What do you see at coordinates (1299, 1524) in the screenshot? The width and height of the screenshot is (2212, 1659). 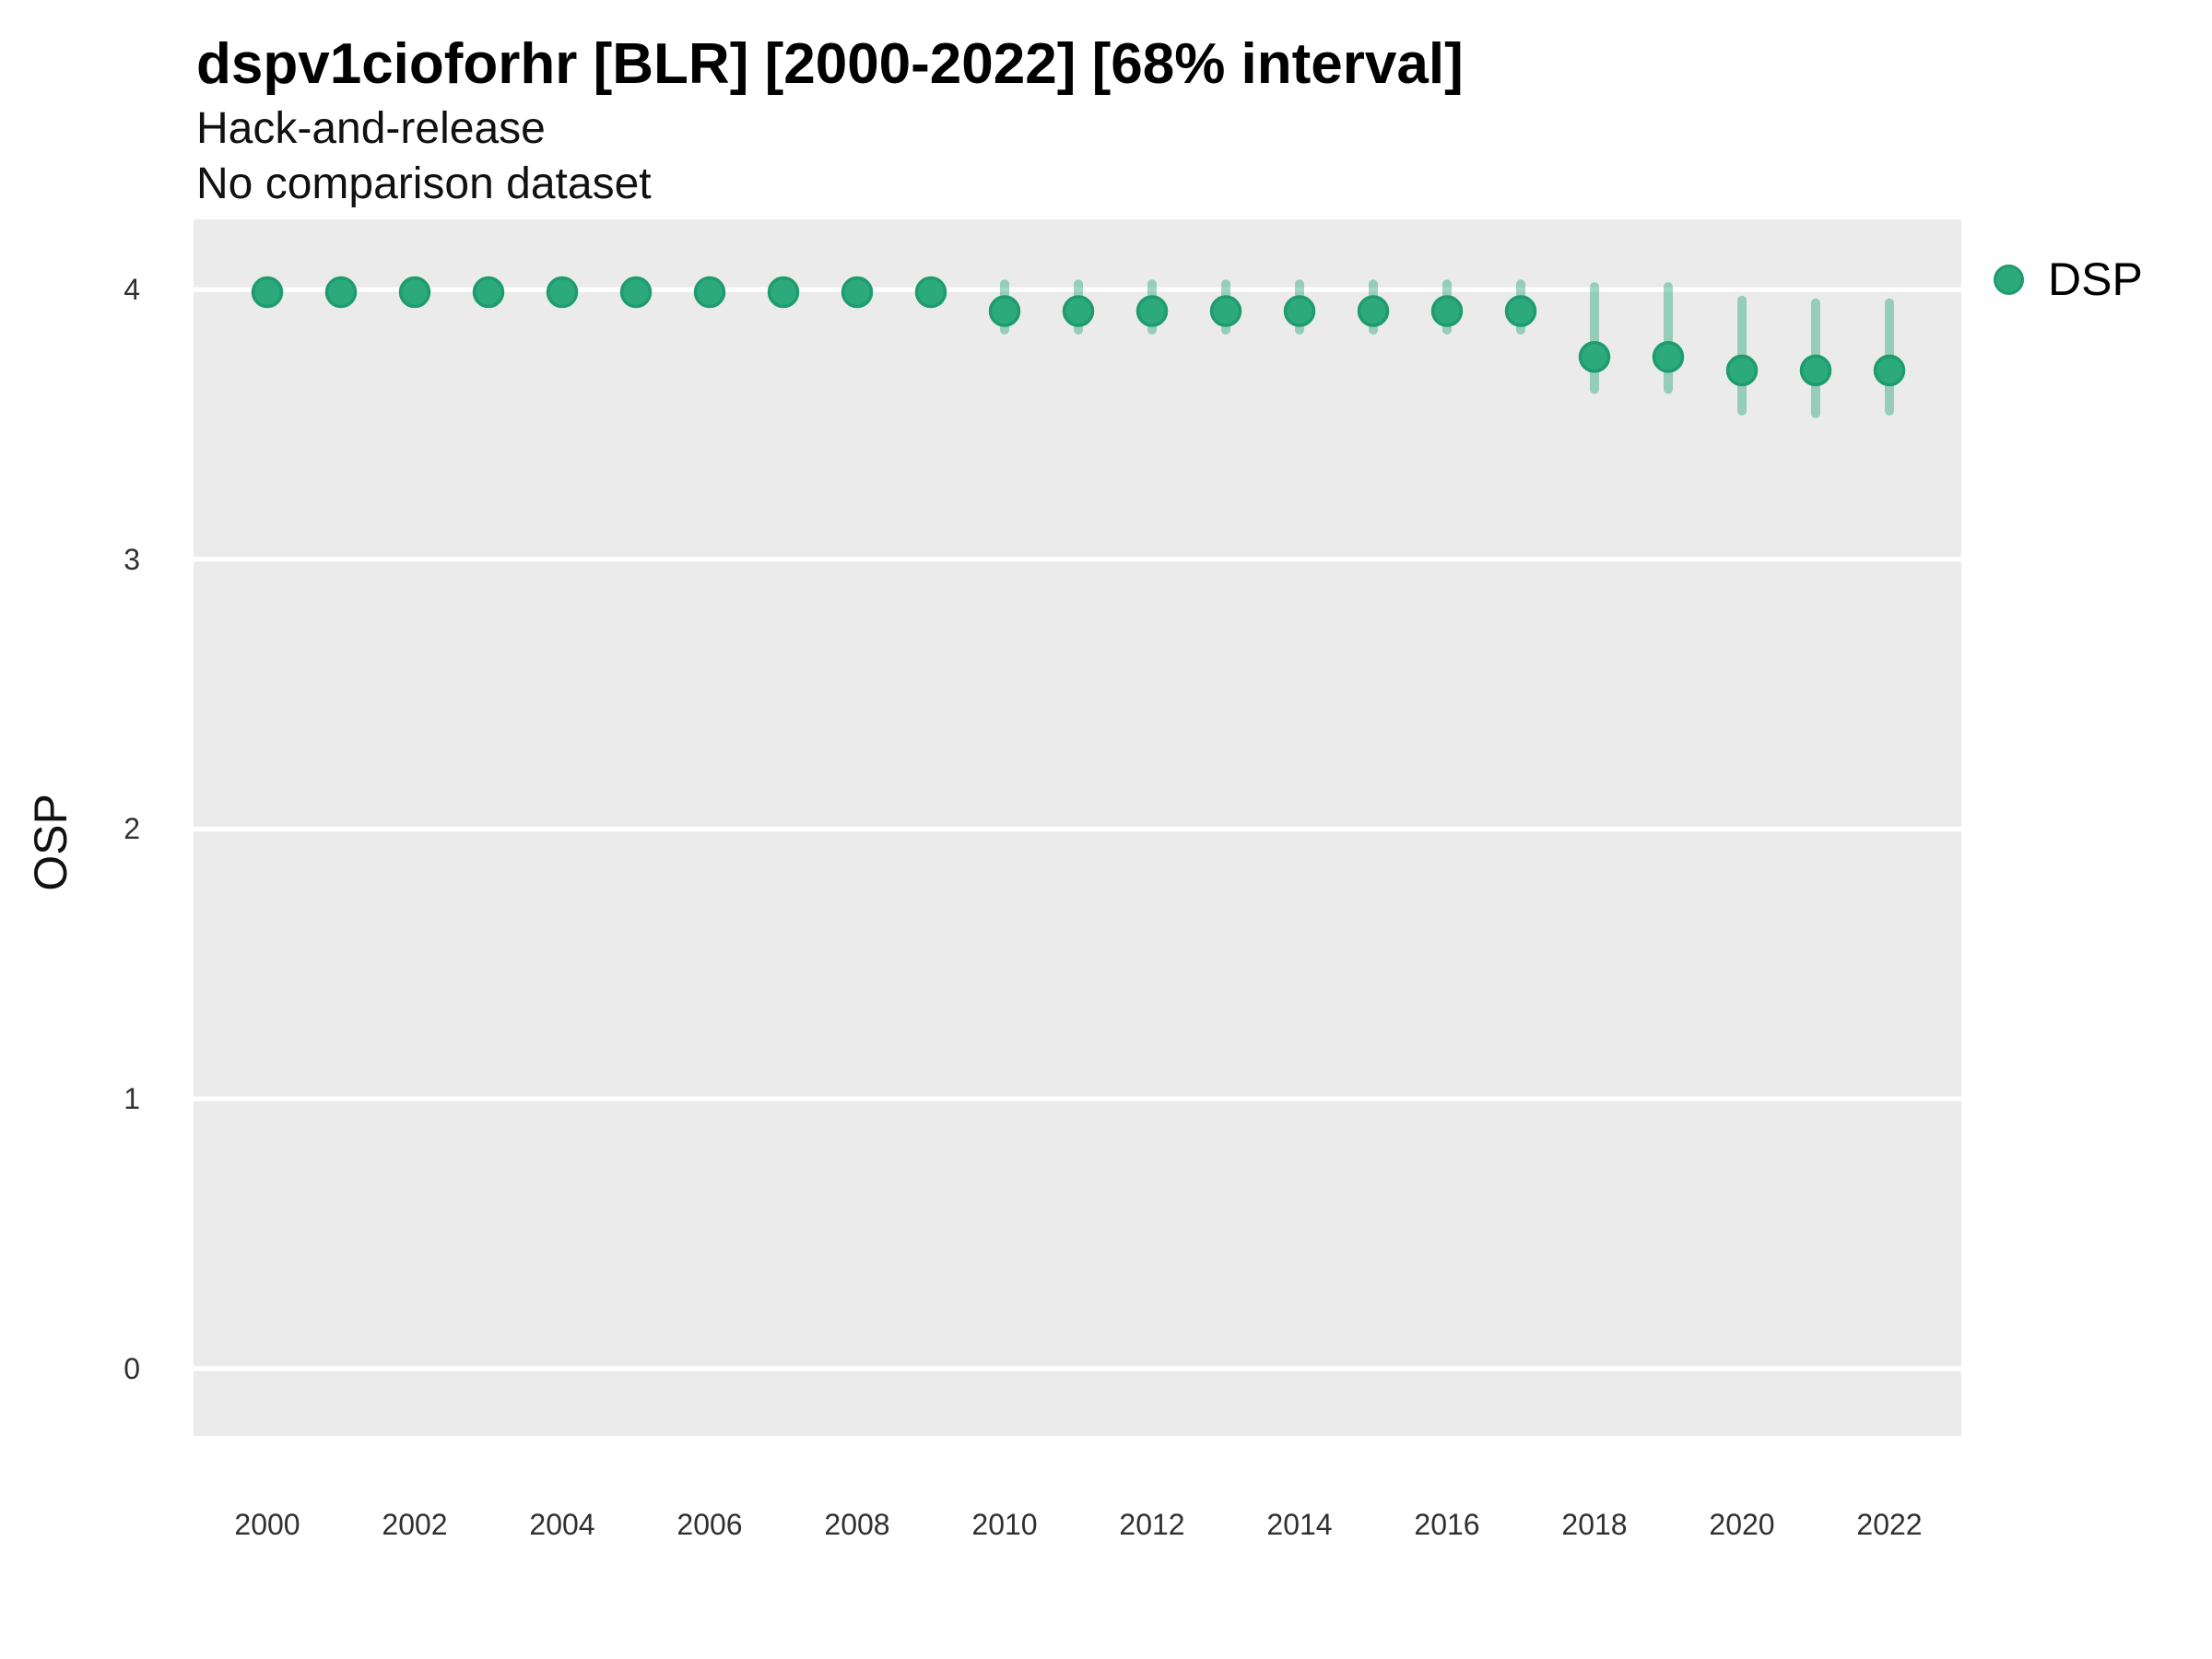 I see `x-tick-label-2014: 2014` at bounding box center [1299, 1524].